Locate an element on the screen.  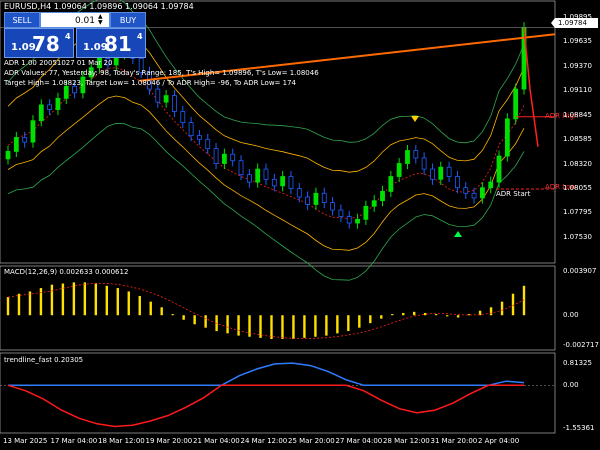
lot-size-input: 0.01 ▲ ▼ is located at coordinates (75, 20).